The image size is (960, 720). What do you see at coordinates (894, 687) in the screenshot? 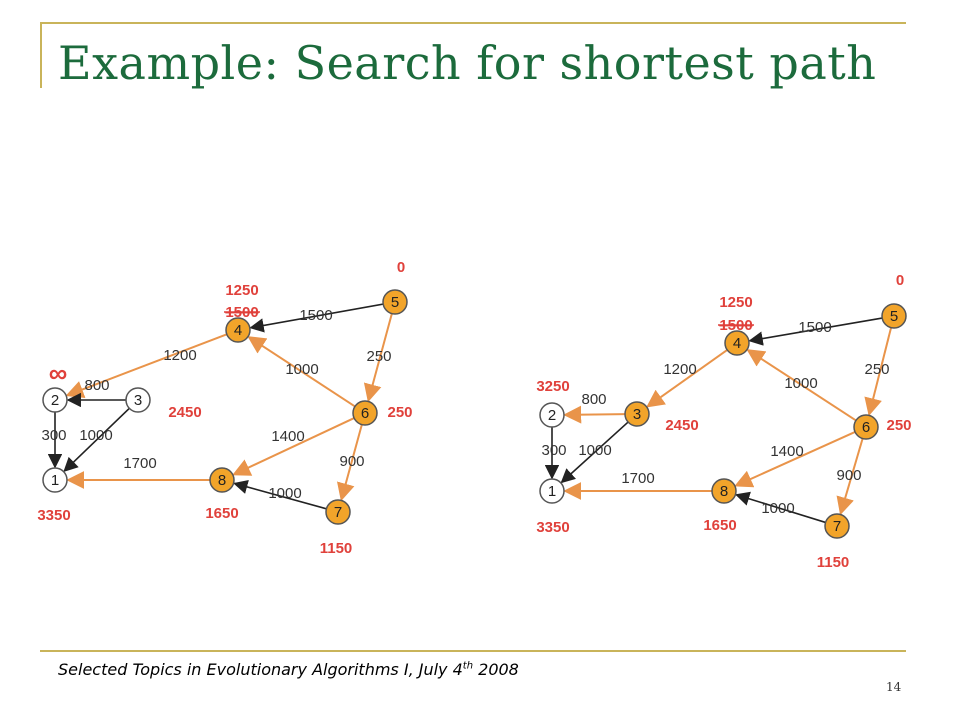
I see `page-number: 14` at bounding box center [894, 687].